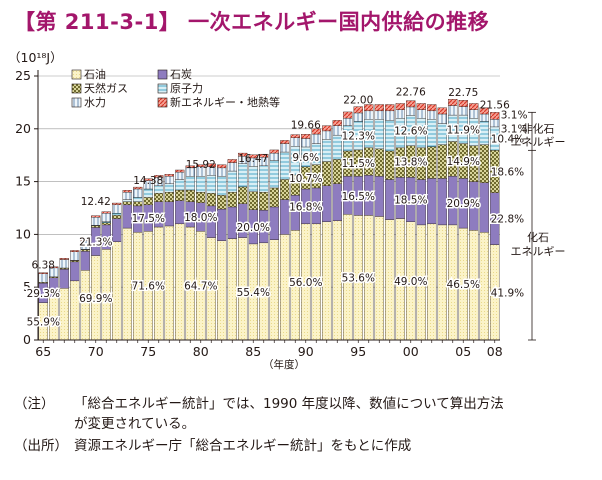  Describe the element at coordinates (289, 404) in the screenshot. I see `note-1-text: 「総合エネルギー統計」では、1990 年度以降、数値について算出方法` at that location.